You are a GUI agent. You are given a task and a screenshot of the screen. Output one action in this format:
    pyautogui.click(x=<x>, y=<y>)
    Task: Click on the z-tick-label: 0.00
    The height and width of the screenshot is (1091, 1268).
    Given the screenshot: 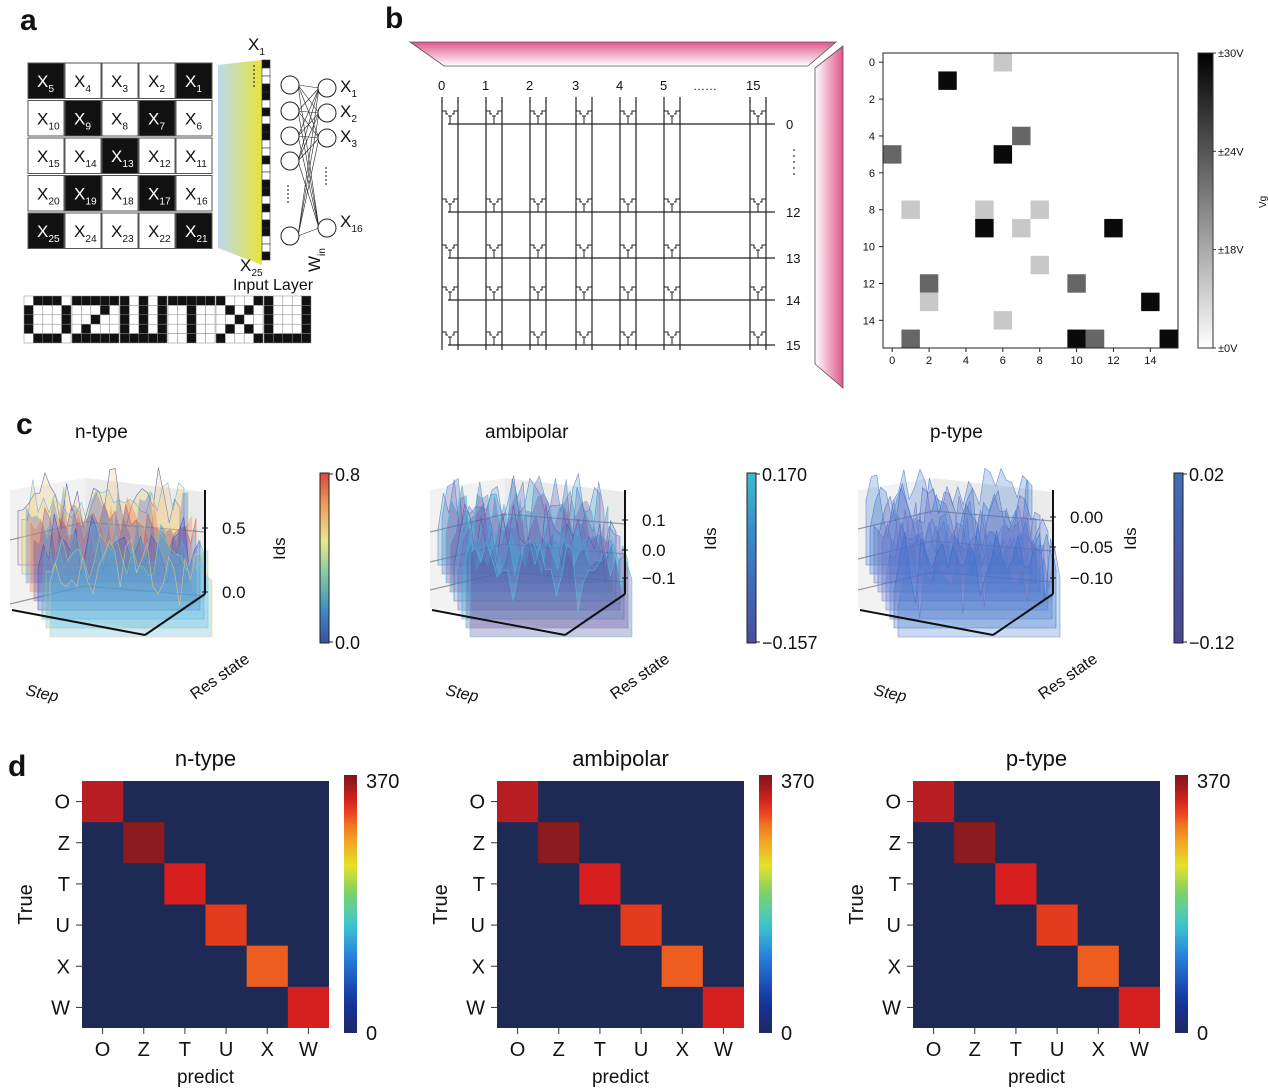 What is the action you would take?
    pyautogui.click(x=1086, y=517)
    